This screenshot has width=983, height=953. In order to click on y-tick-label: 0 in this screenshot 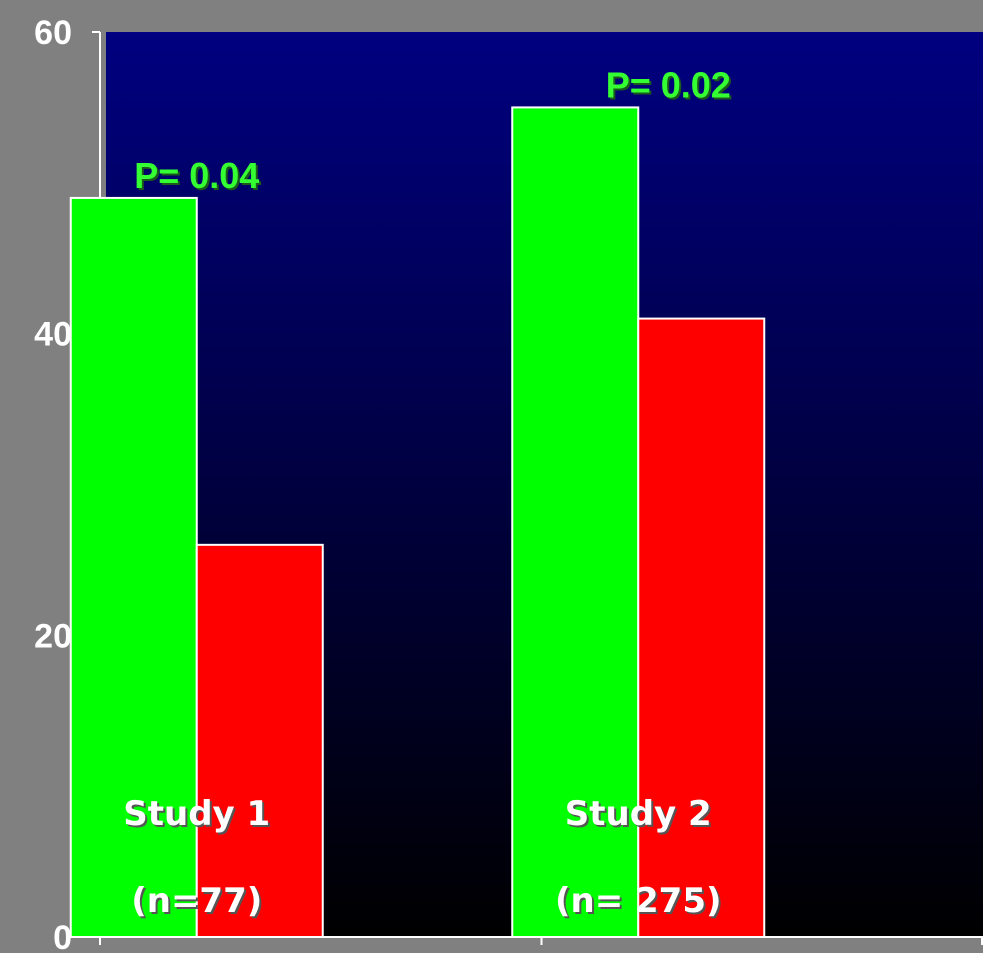, I will do `click(62, 936)`.